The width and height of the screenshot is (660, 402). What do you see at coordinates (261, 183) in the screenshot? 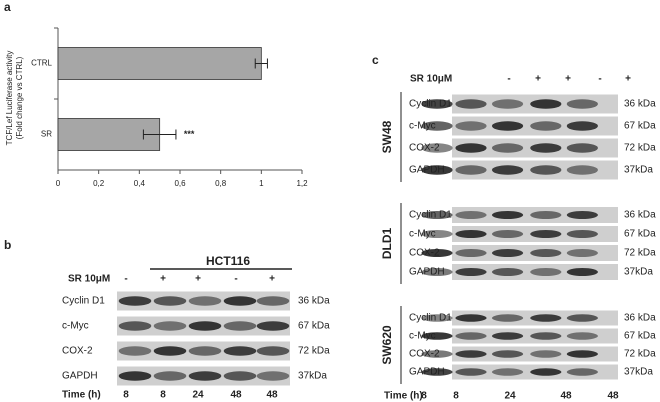
I see `x-tick-label: 1` at bounding box center [261, 183].